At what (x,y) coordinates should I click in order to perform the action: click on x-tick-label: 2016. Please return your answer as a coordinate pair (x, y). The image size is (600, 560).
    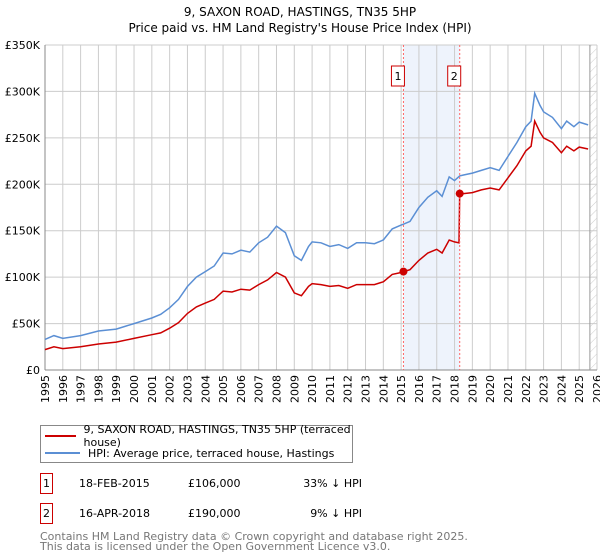
    Looking at the image, I should click on (419, 389).